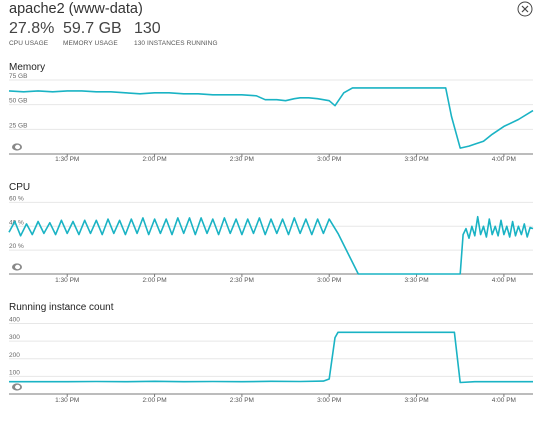  What do you see at coordinates (18, 101) in the screenshot?
I see `y-tick-label: 50 GB` at bounding box center [18, 101].